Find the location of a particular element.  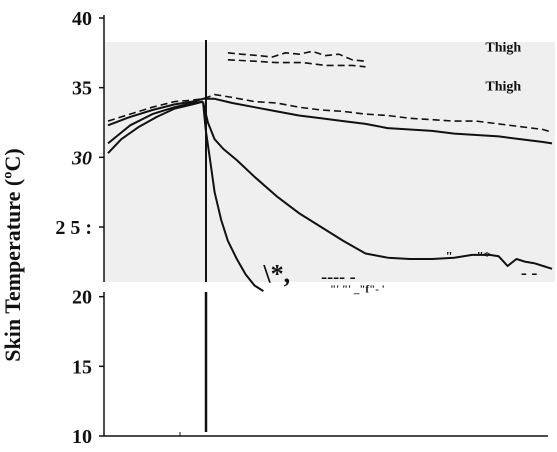

series-annotations: Thigh Thigh is located at coordinates (503, 67).